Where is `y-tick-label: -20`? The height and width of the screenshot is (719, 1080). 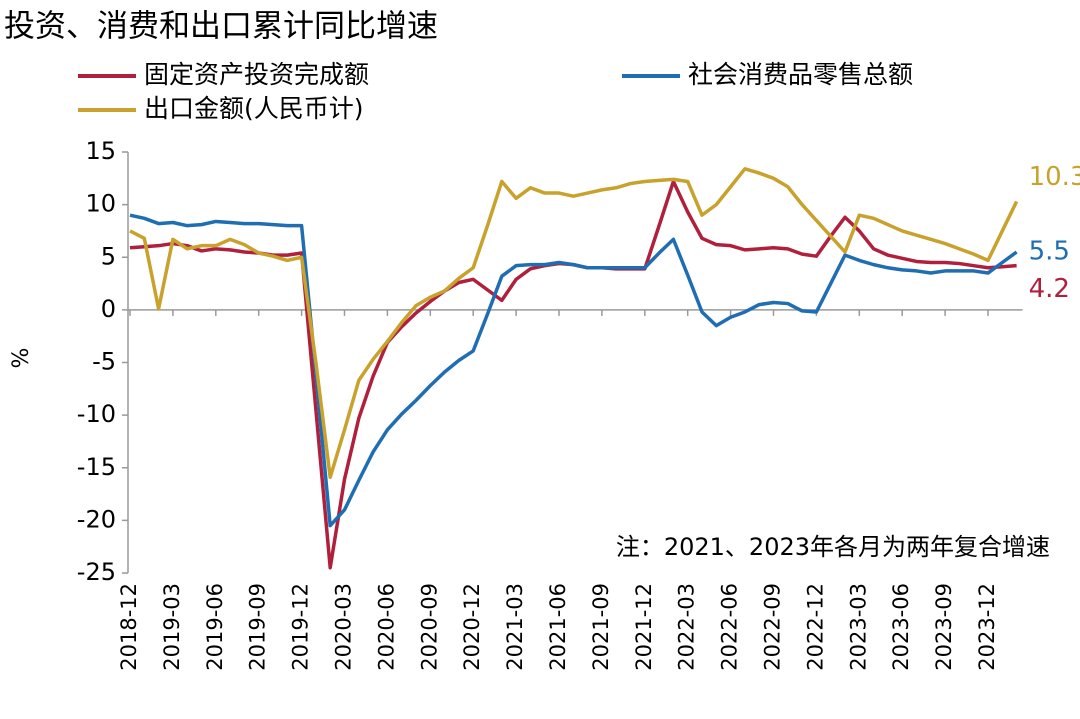
y-tick-label: -20 is located at coordinates (96, 519).